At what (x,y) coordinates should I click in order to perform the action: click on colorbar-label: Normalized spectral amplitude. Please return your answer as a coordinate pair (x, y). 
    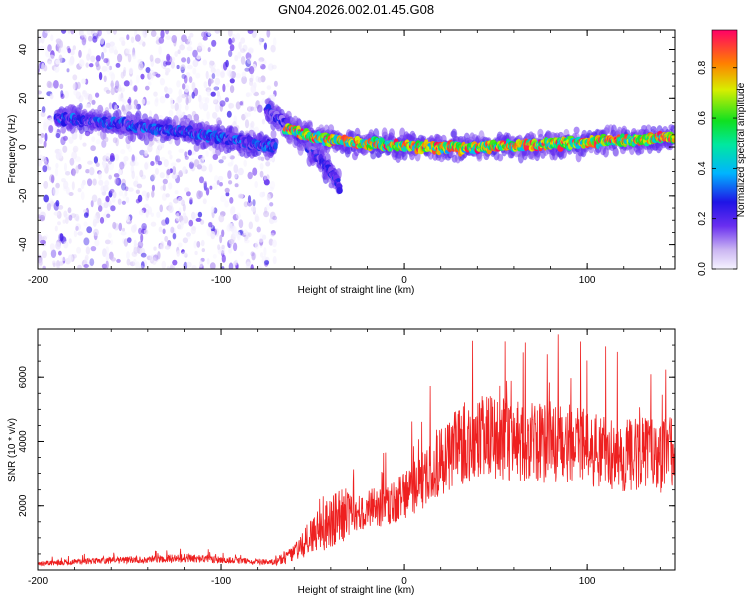
    Looking at the image, I should click on (741, 149).